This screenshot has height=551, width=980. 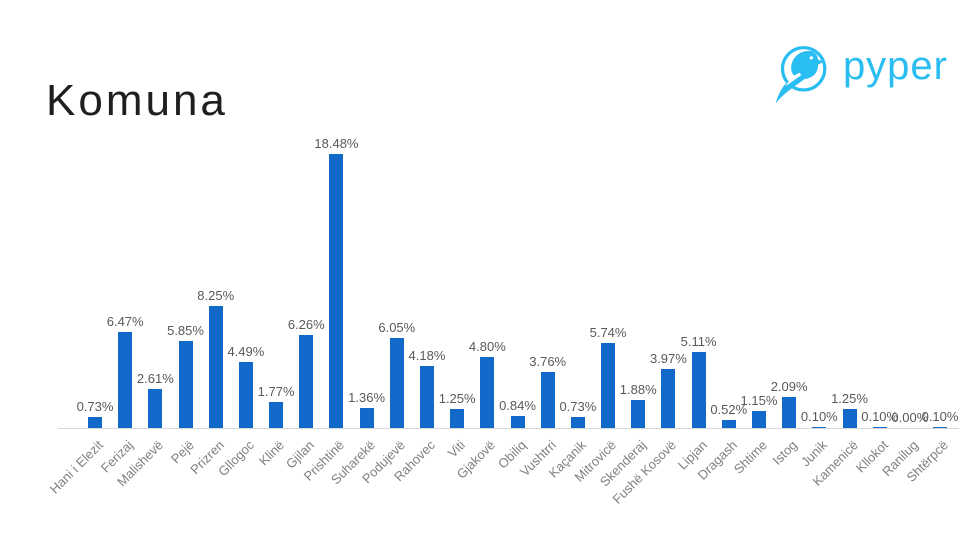 What do you see at coordinates (185, 330) in the screenshot?
I see `bar-value-label: 5.85%` at bounding box center [185, 330].